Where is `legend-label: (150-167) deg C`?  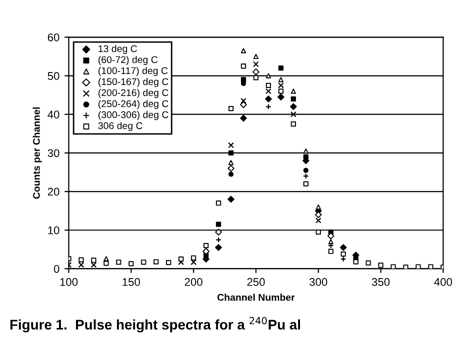 legend-label: (150-167) deg C is located at coordinates (133, 83).